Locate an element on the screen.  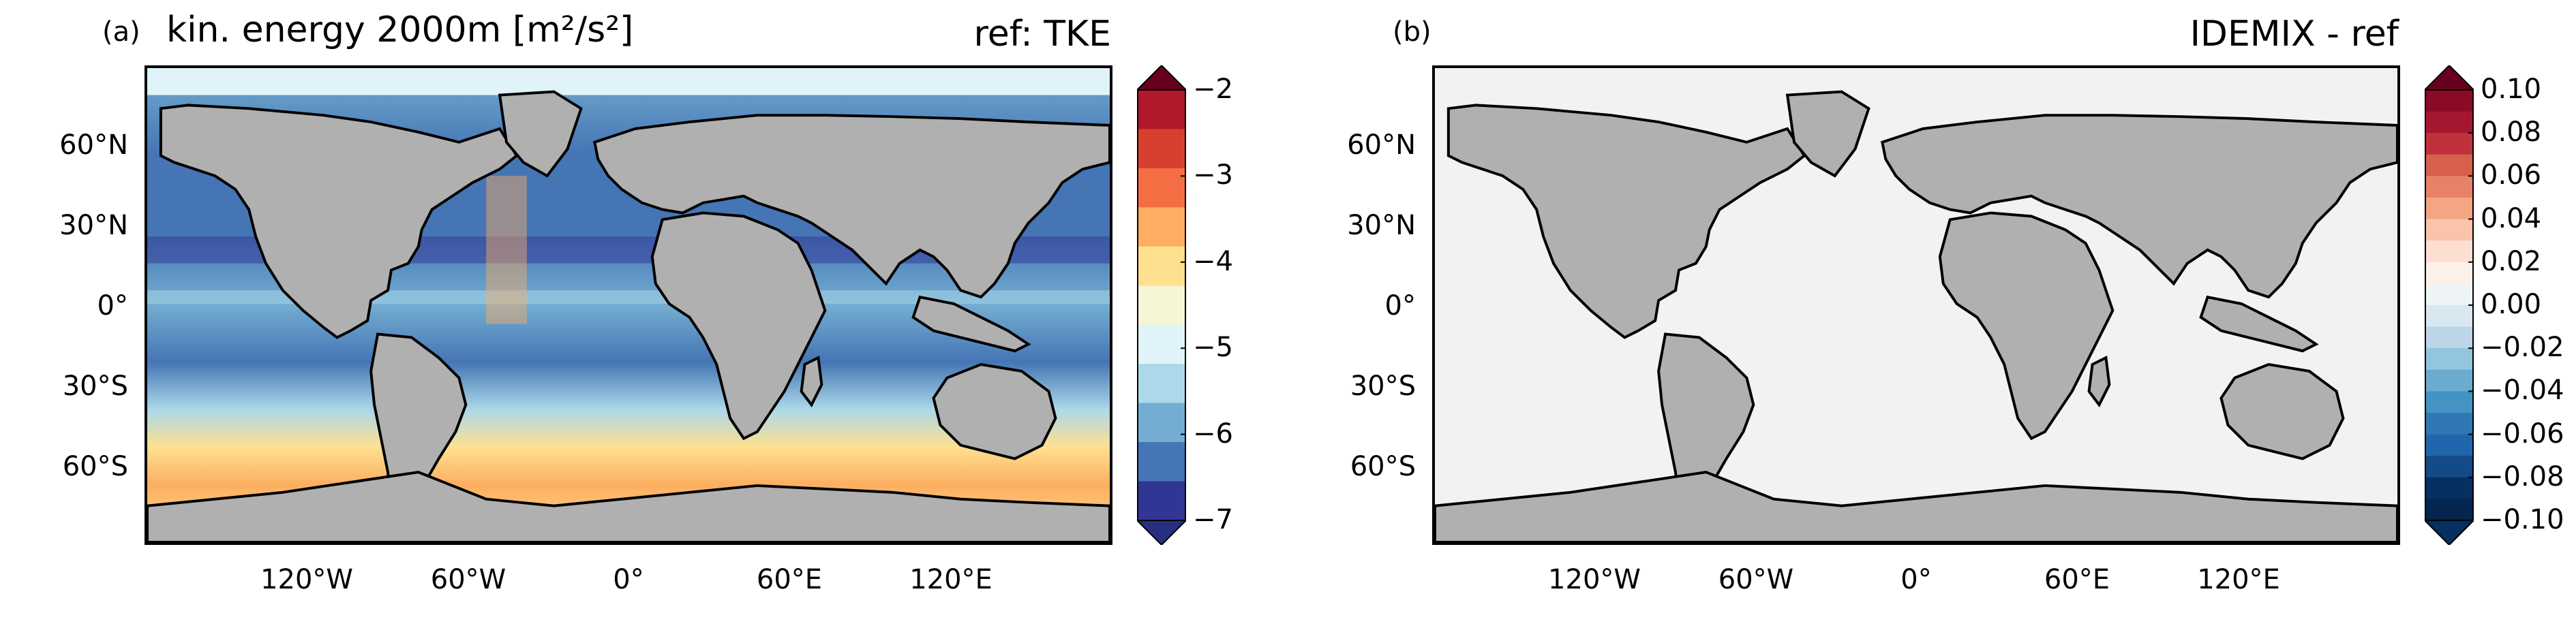
colorbar-tick-label: −3 is located at coordinates (1213, 175).